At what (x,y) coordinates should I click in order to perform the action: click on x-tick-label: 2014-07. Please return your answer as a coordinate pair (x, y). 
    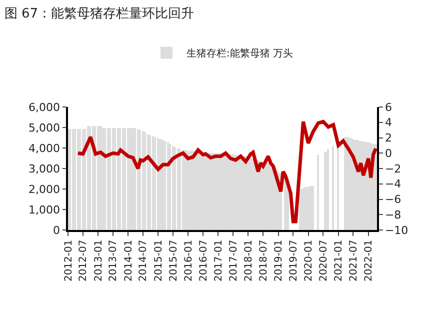
    Looking at the image, I should click on (144, 261).